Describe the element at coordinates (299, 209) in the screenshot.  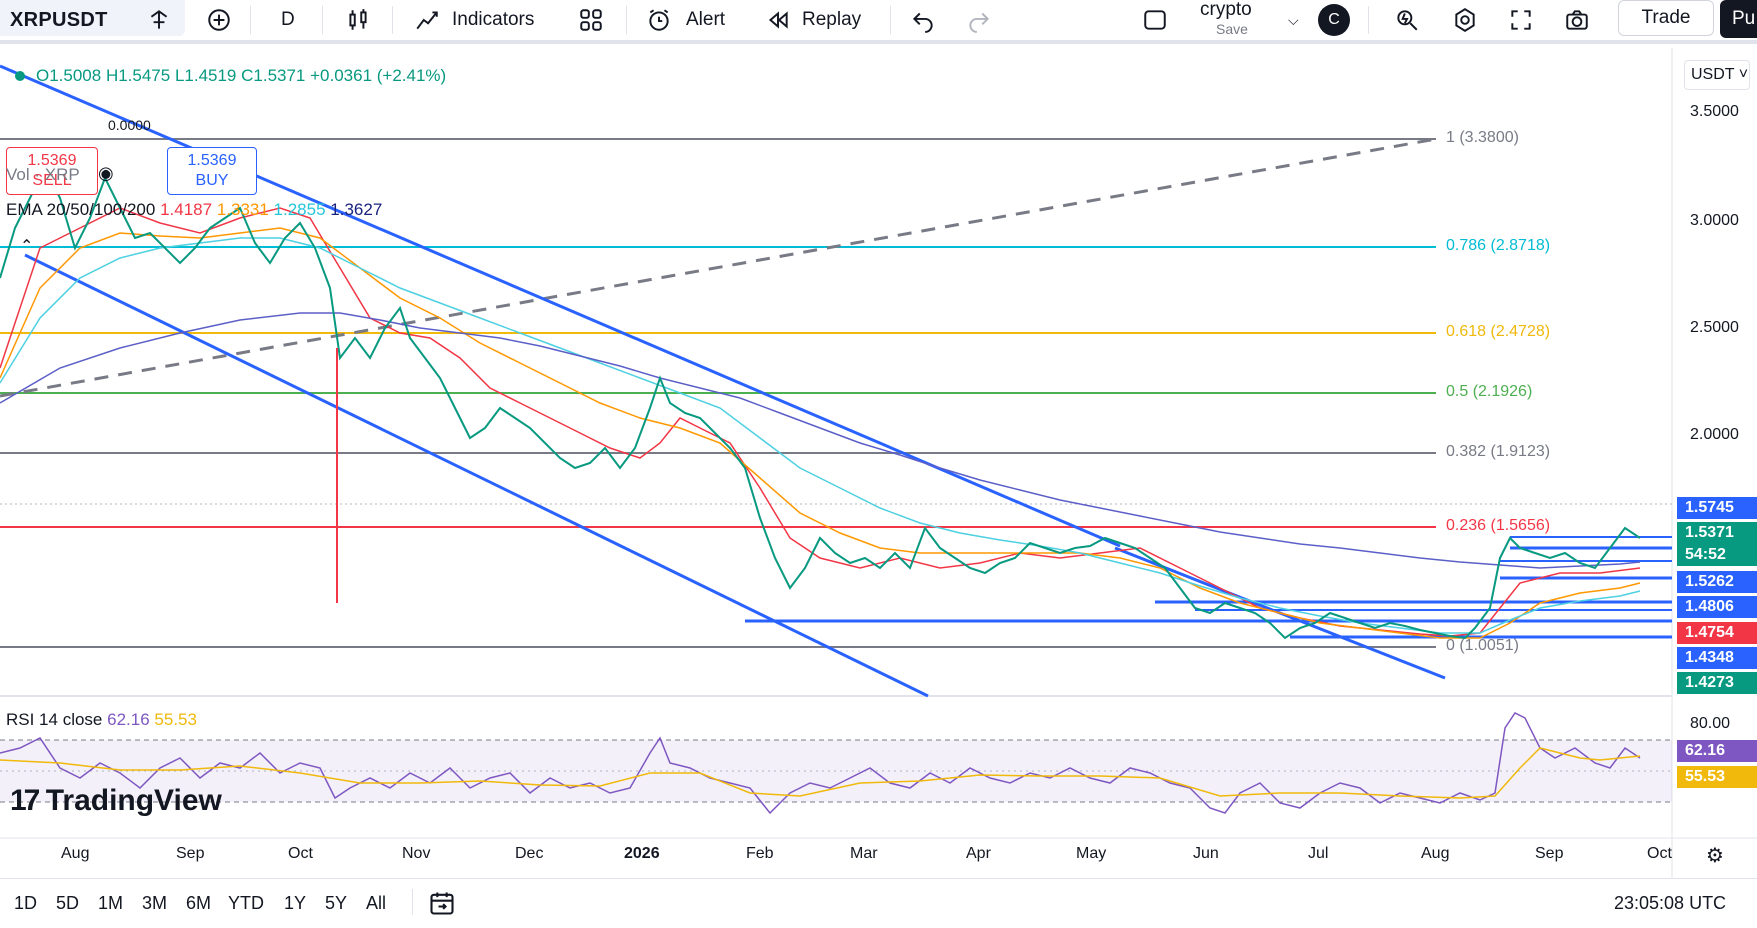
I see `ema-100-value: 1.2855` at that location.